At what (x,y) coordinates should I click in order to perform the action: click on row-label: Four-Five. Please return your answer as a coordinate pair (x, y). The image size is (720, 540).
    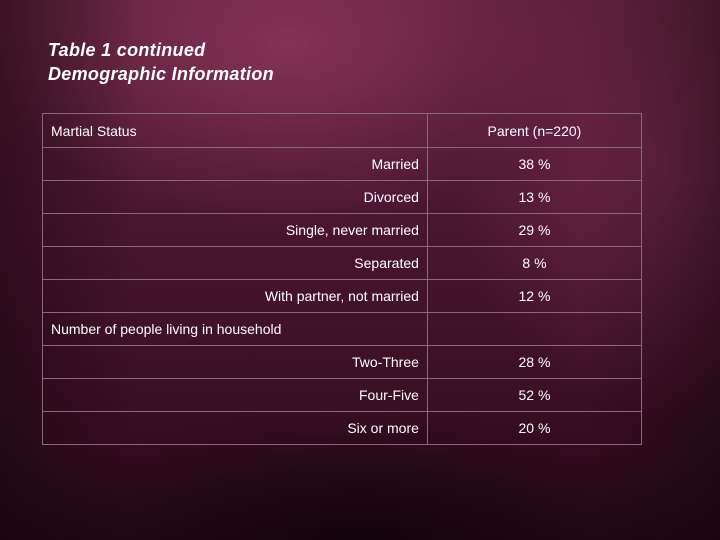
    Looking at the image, I should click on (235, 395).